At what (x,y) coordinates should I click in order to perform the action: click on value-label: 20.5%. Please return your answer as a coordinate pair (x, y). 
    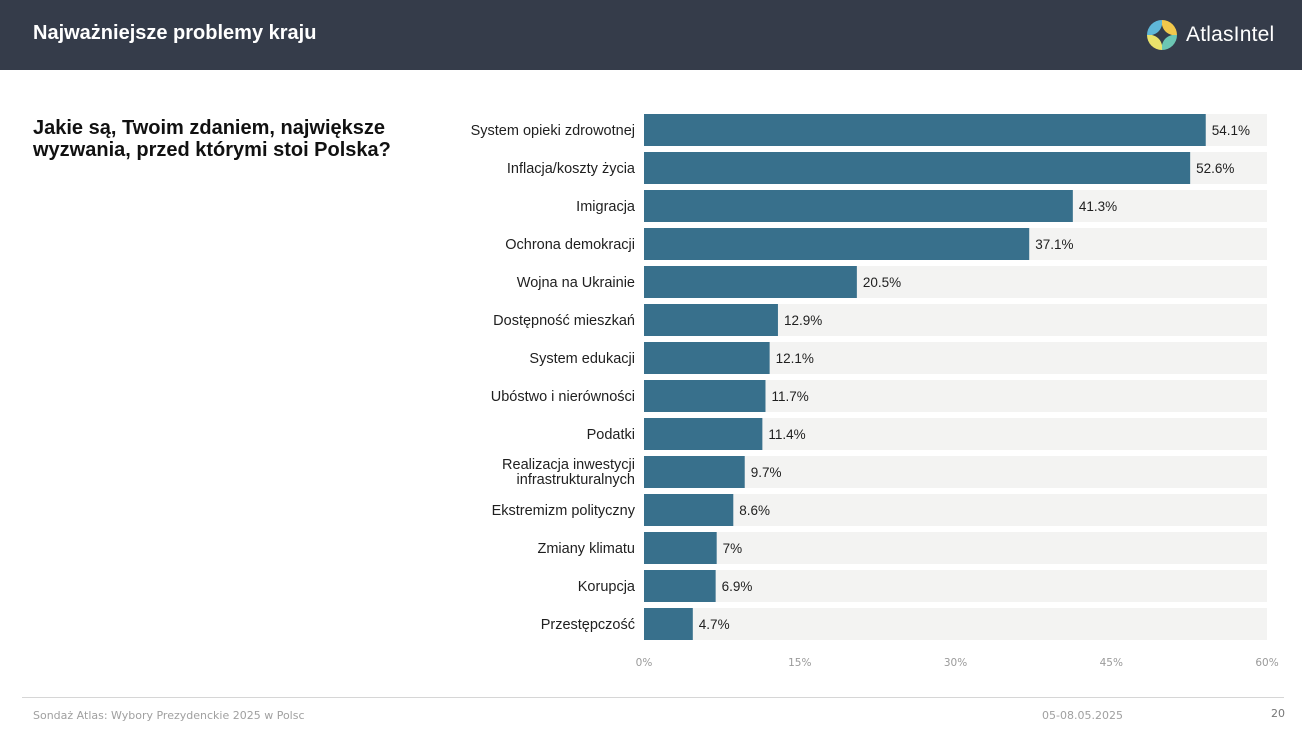
    Looking at the image, I should click on (882, 282).